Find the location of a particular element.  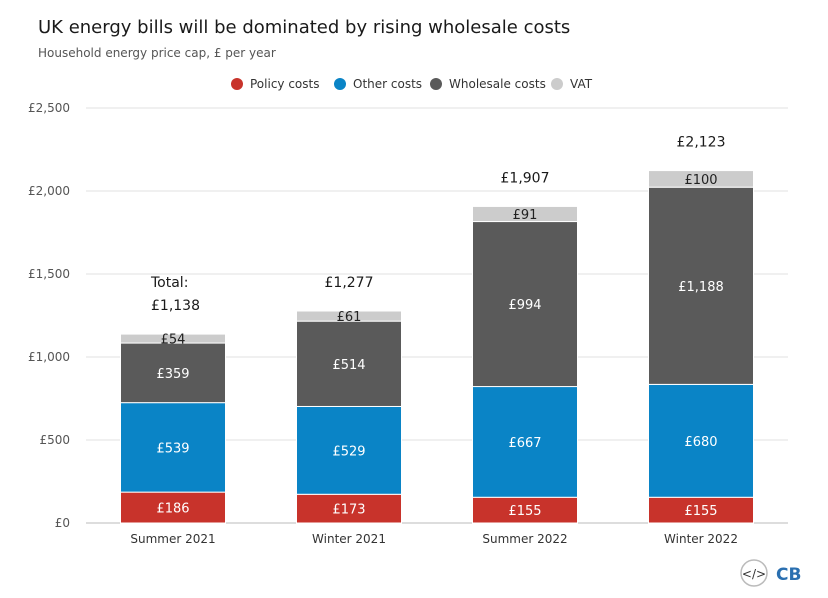

segment-value-label: £54 is located at coordinates (173, 340).